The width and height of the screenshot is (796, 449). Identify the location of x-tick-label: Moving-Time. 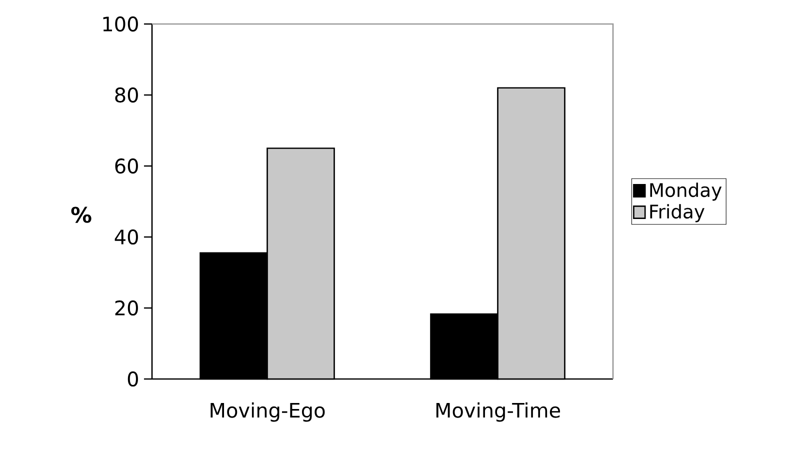
(498, 412).